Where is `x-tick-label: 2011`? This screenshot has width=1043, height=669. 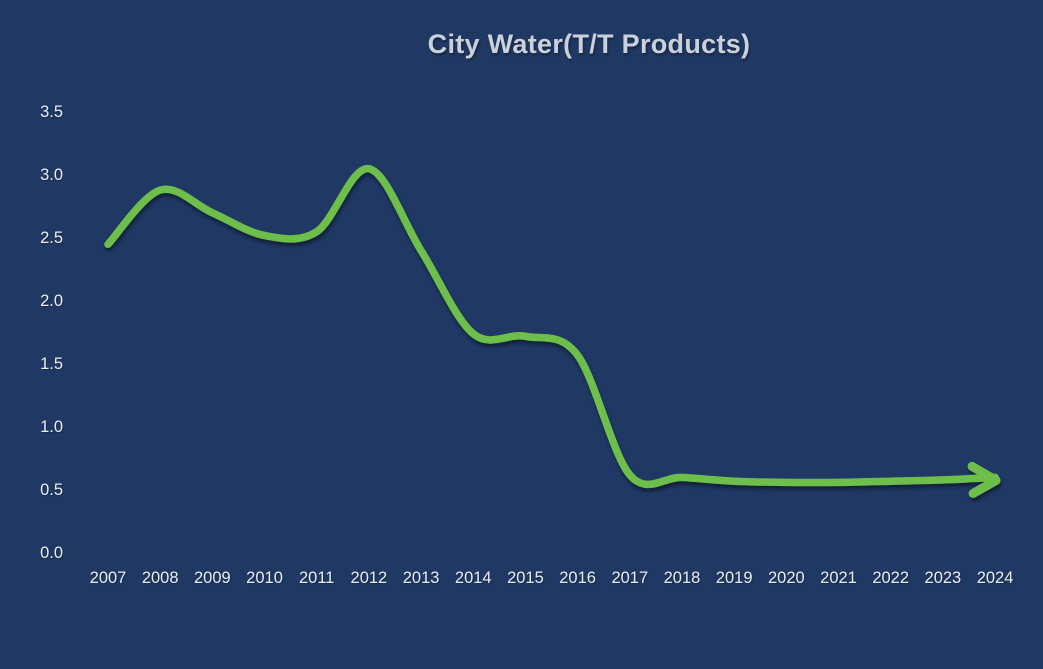
x-tick-label: 2011 is located at coordinates (316, 578).